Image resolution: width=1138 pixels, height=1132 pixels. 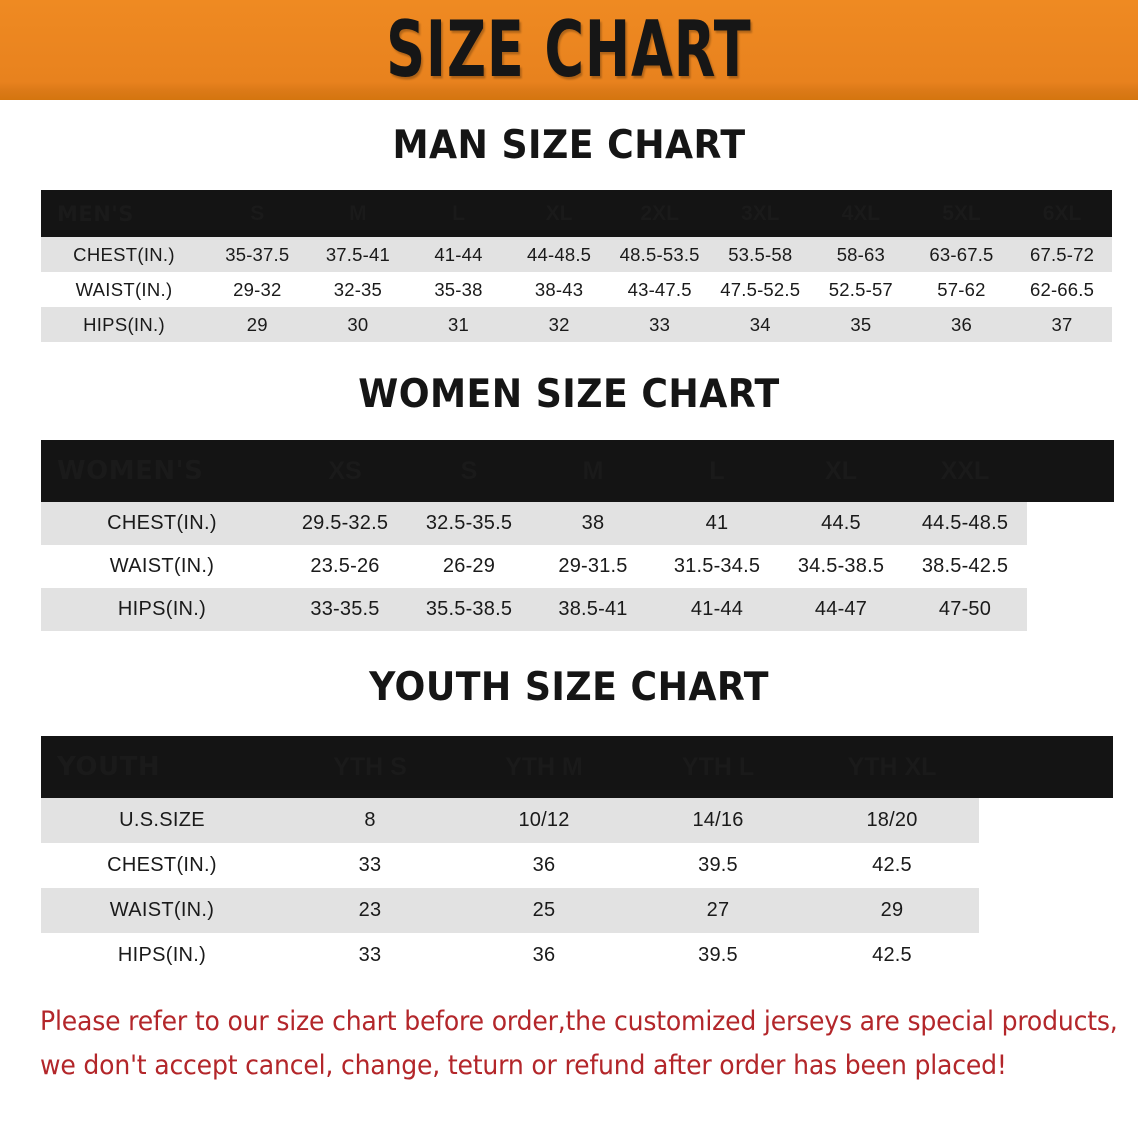 I want to click on man-col-header-1: M, so click(x=358, y=213).